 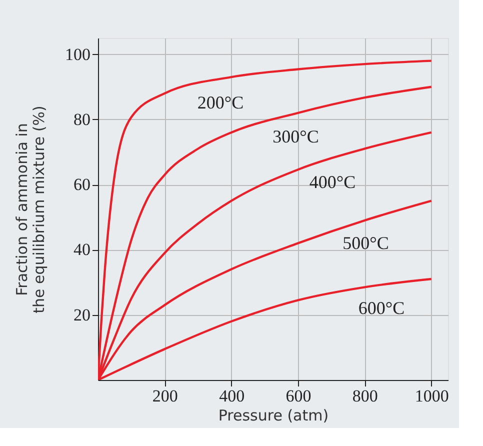 What do you see at coordinates (30, 210) in the screenshot?
I see `y-axis-title: Fraction of ammonia in the equilibrium mixture (%)` at bounding box center [30, 210].